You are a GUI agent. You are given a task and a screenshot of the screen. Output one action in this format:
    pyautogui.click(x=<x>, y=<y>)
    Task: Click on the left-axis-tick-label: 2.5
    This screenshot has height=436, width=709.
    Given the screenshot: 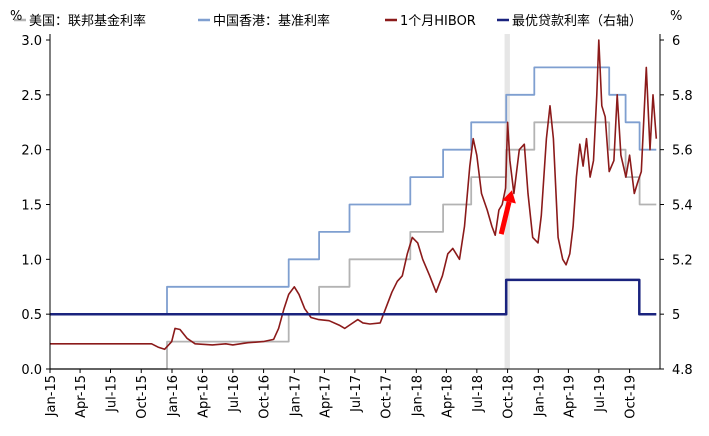 What is the action you would take?
    pyautogui.click(x=31, y=96)
    